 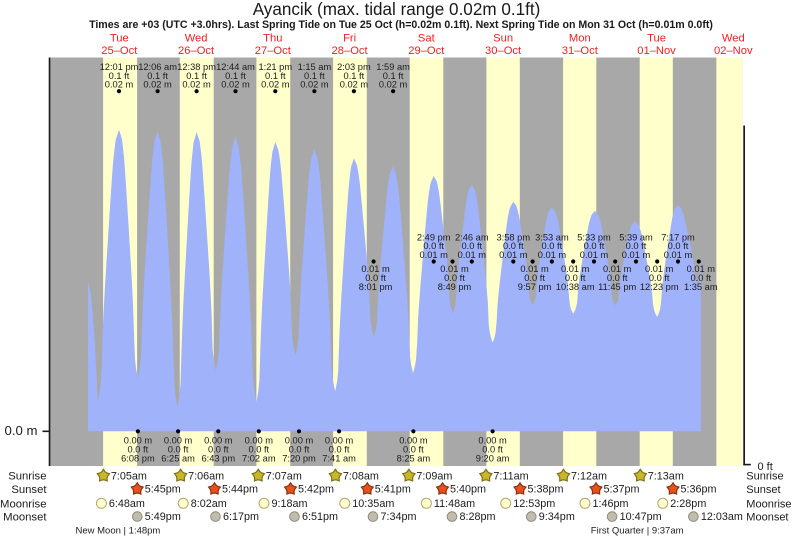 I want to click on svg-text: 10:38 am, so click(x=575, y=287).